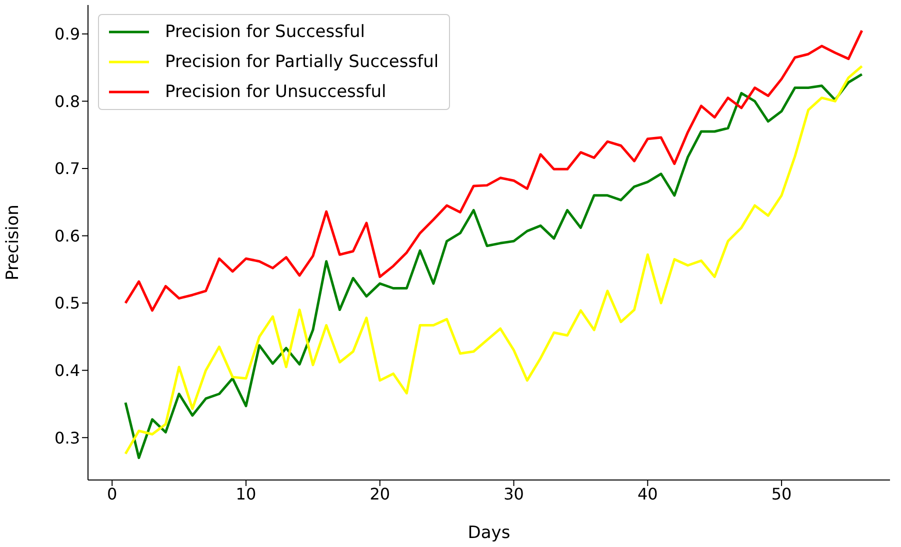 This screenshot has width=901, height=547. I want to click on x-tick-label: 30, so click(514, 494).